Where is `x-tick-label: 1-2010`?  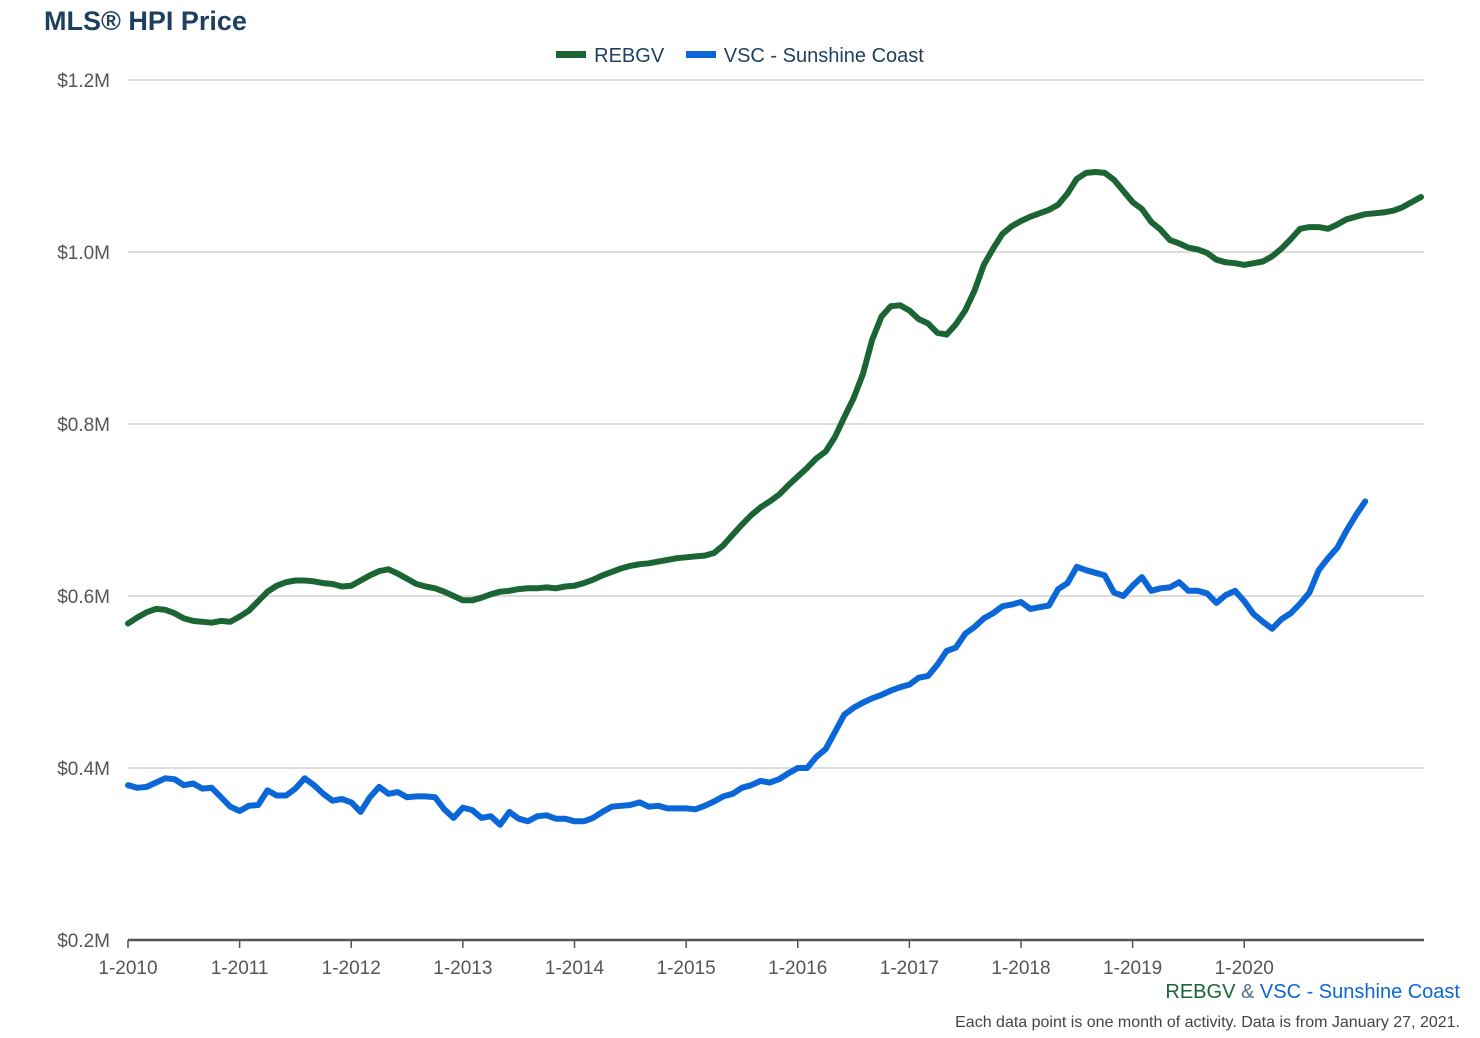
x-tick-label: 1-2010 is located at coordinates (127, 968).